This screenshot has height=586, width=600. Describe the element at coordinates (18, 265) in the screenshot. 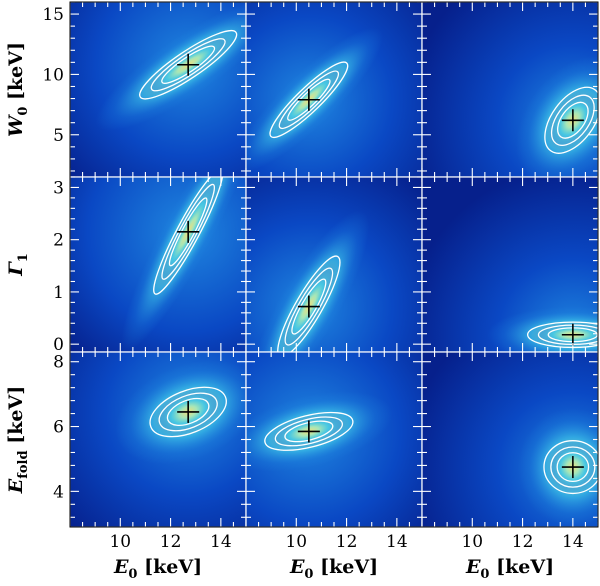

I see `y-axis-label: Γ1` at that location.